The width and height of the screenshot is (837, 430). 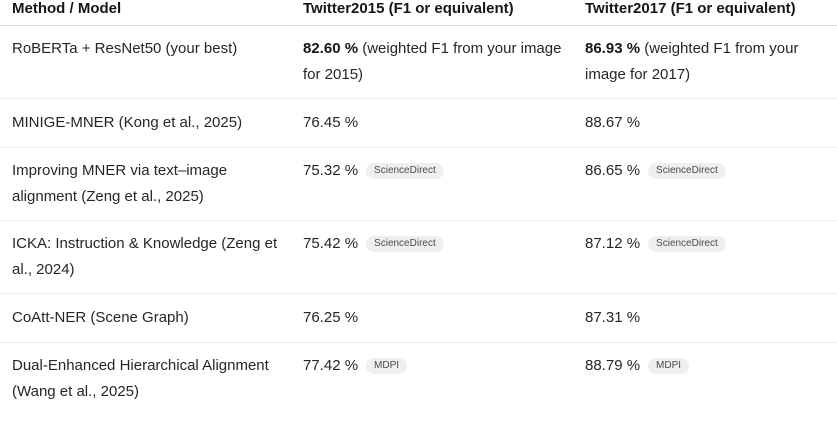 I want to click on cell-twitter2015: 76.25 %, so click(x=432, y=318).